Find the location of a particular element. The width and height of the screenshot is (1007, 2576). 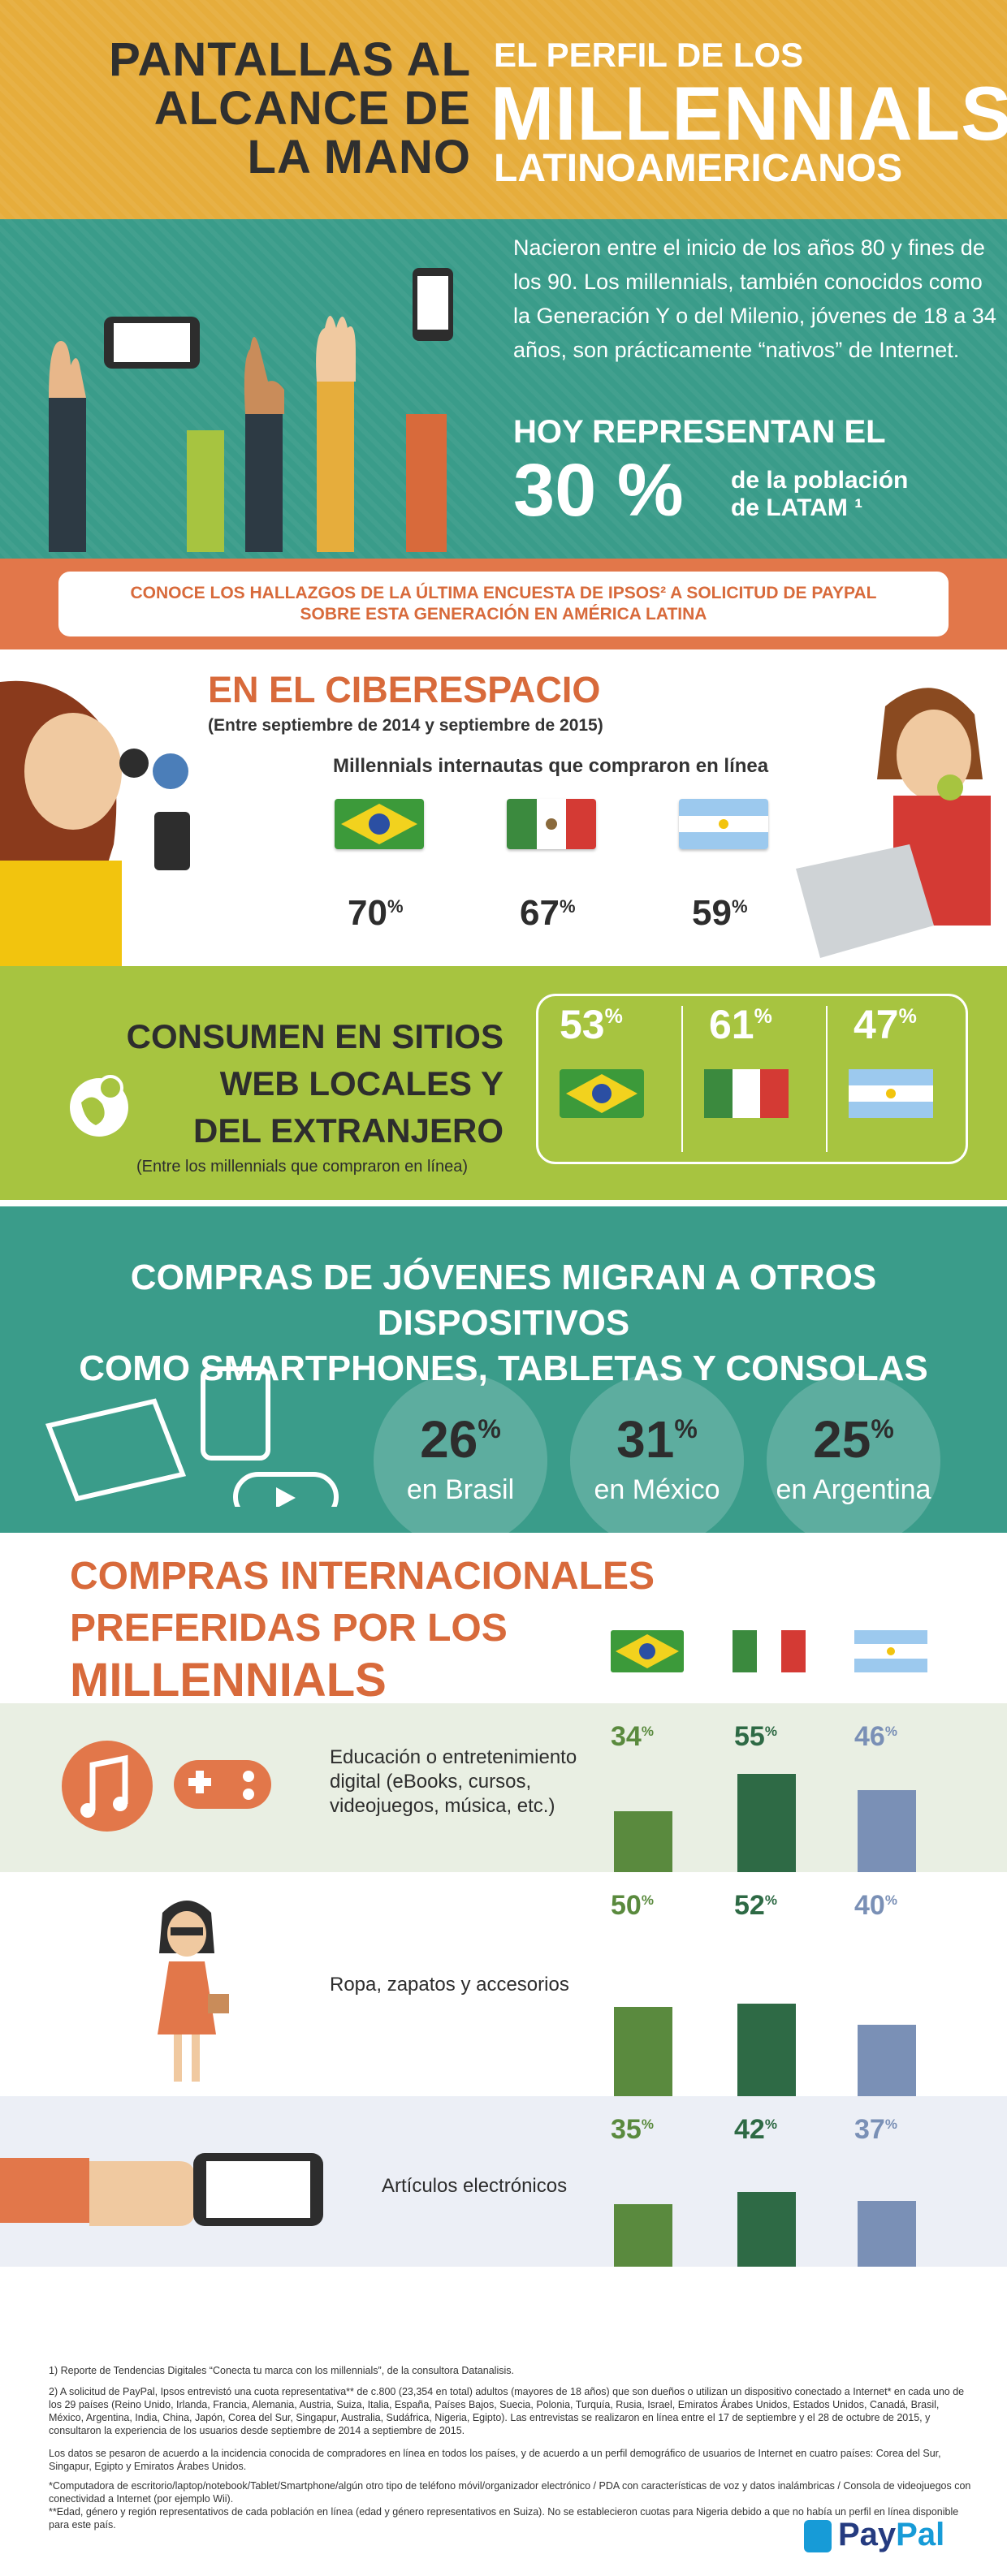

ciber-value-mexico: 67% is located at coordinates (548, 913).